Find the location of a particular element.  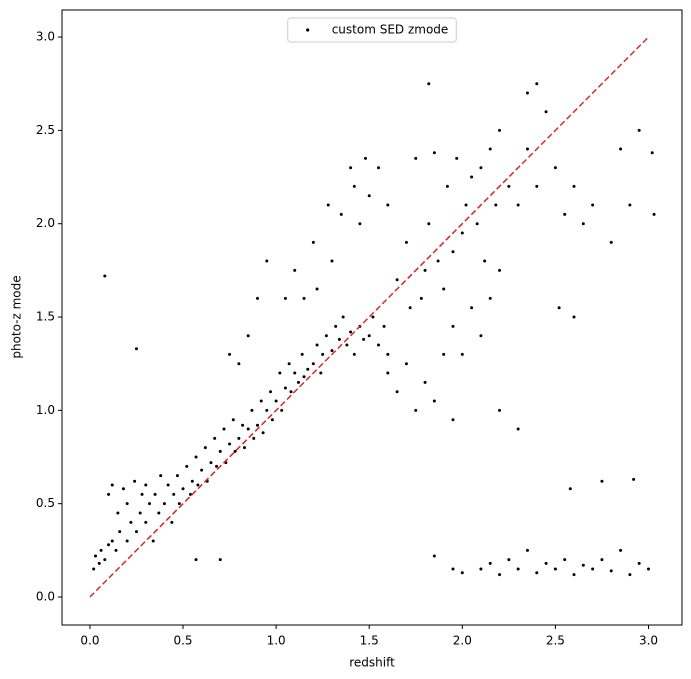

x-tick-label: 1.0 is located at coordinates (276, 641).